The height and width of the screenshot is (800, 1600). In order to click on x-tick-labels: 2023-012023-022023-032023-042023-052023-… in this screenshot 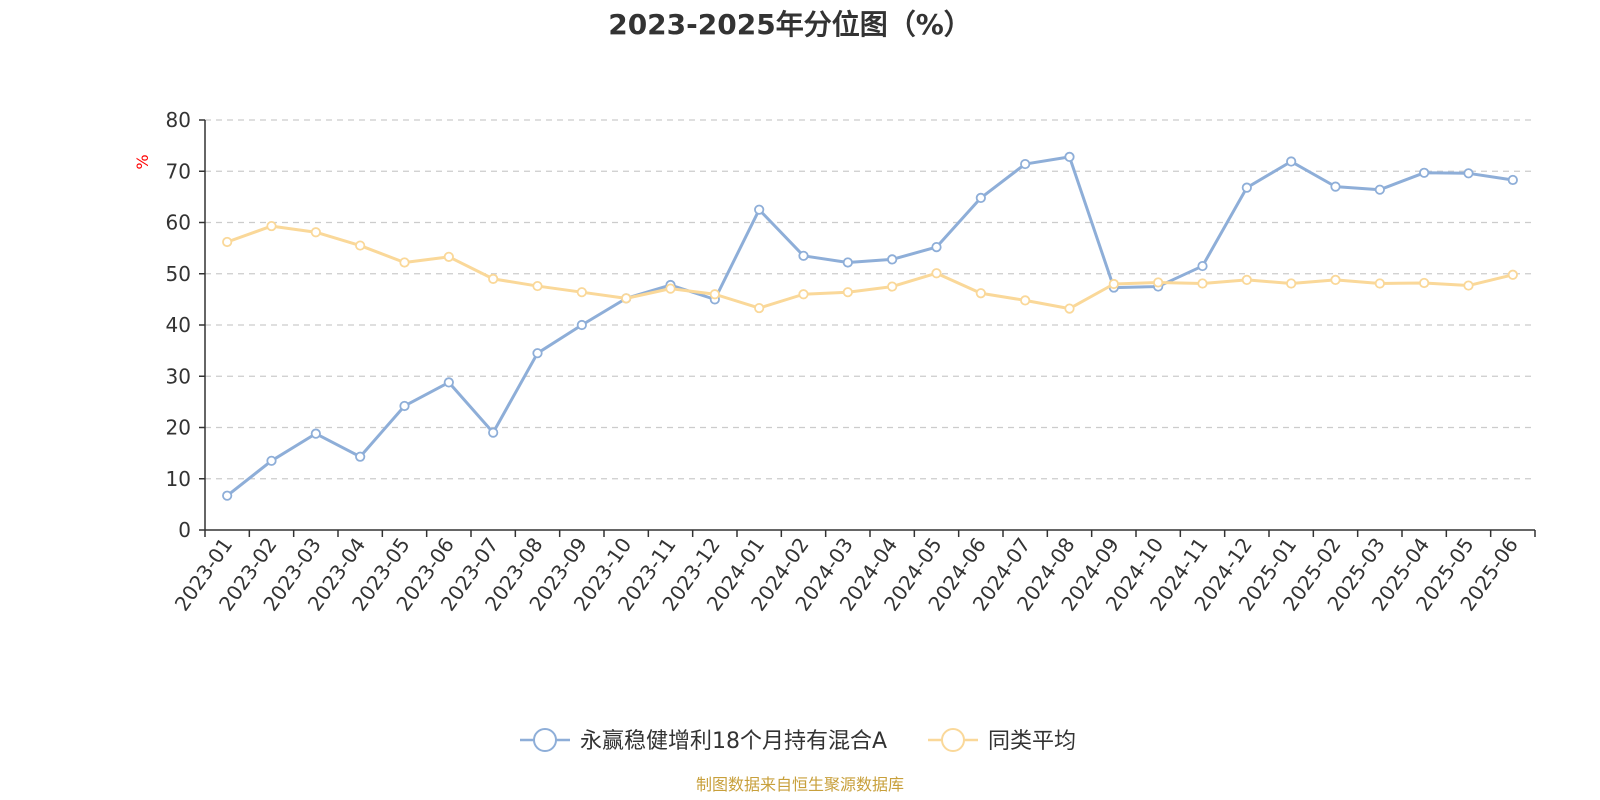, I will do `click(846, 574)`.